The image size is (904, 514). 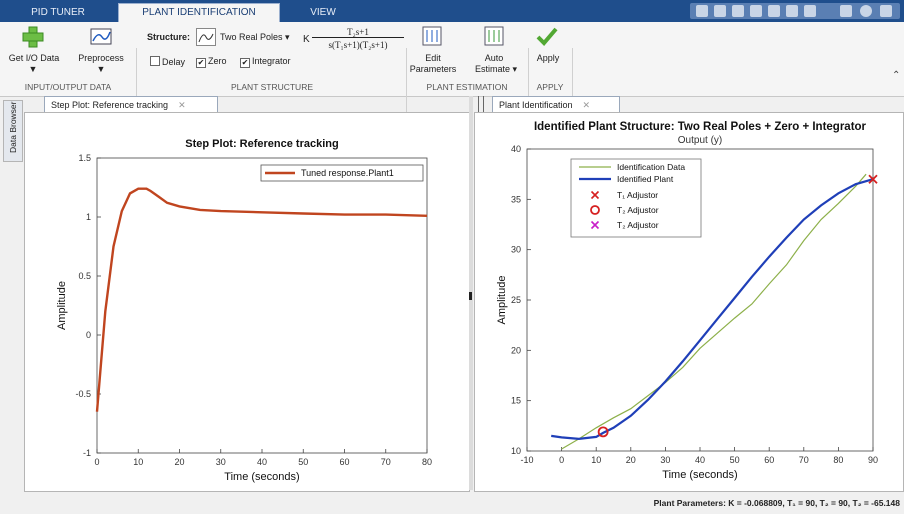 What do you see at coordinates (774, 11) in the screenshot?
I see `undo-icon` at bounding box center [774, 11].